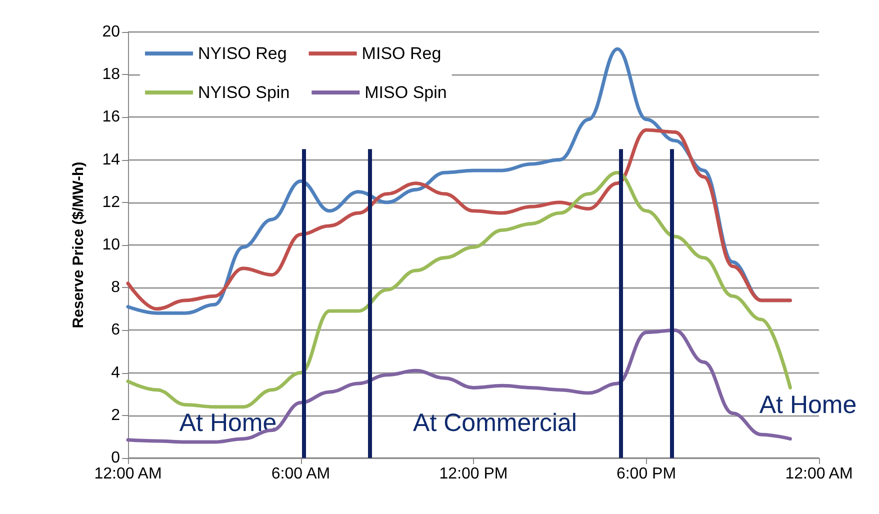 Image resolution: width=879 pixels, height=514 pixels. What do you see at coordinates (111, 75) in the screenshot?
I see `y-tick-label: 18` at bounding box center [111, 75].